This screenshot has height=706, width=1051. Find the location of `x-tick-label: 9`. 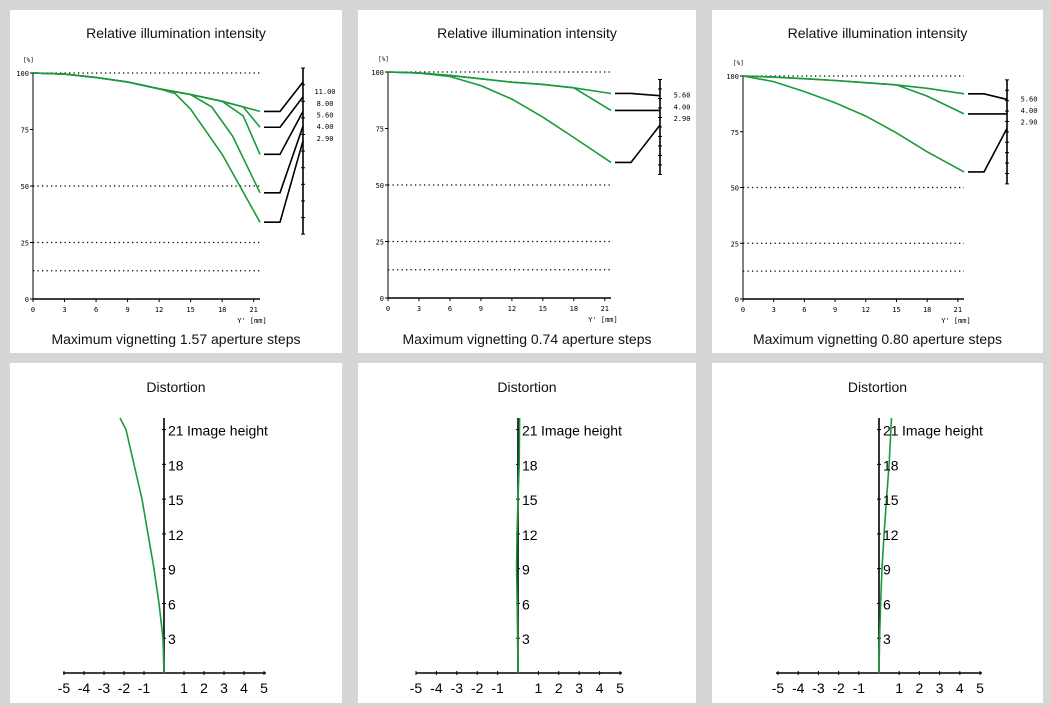

x-tick-label: 9 is located at coordinates (481, 309).